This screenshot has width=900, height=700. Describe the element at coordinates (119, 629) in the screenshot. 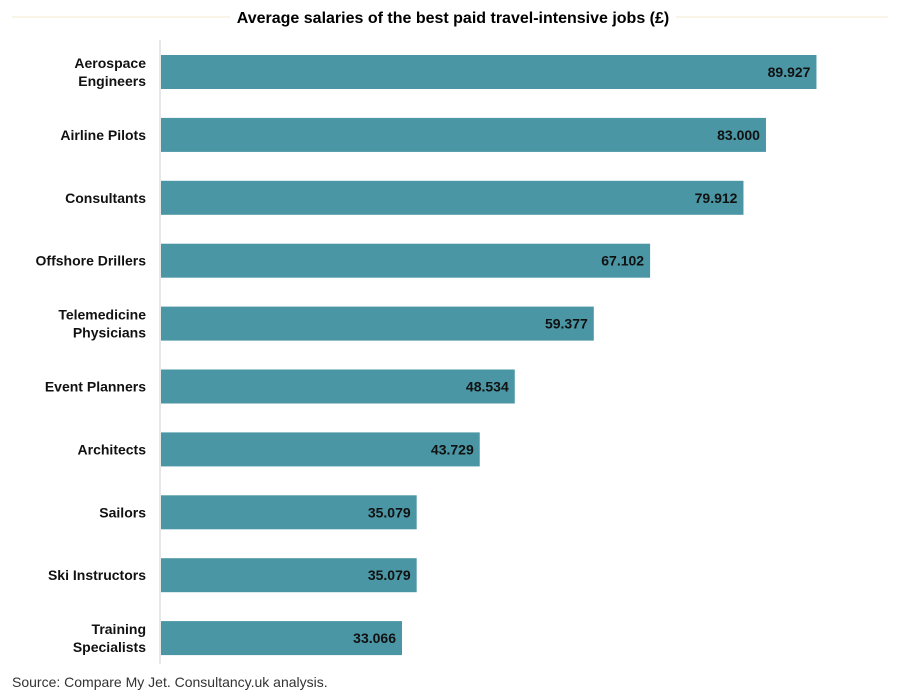

I see `category-label-line: Training` at that location.